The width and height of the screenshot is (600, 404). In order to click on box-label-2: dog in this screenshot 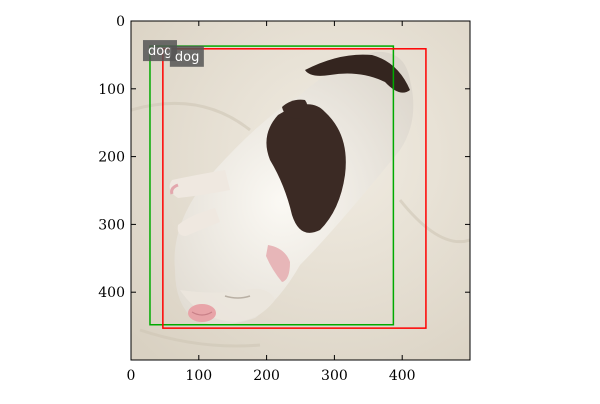, I will do `click(187, 57)`.